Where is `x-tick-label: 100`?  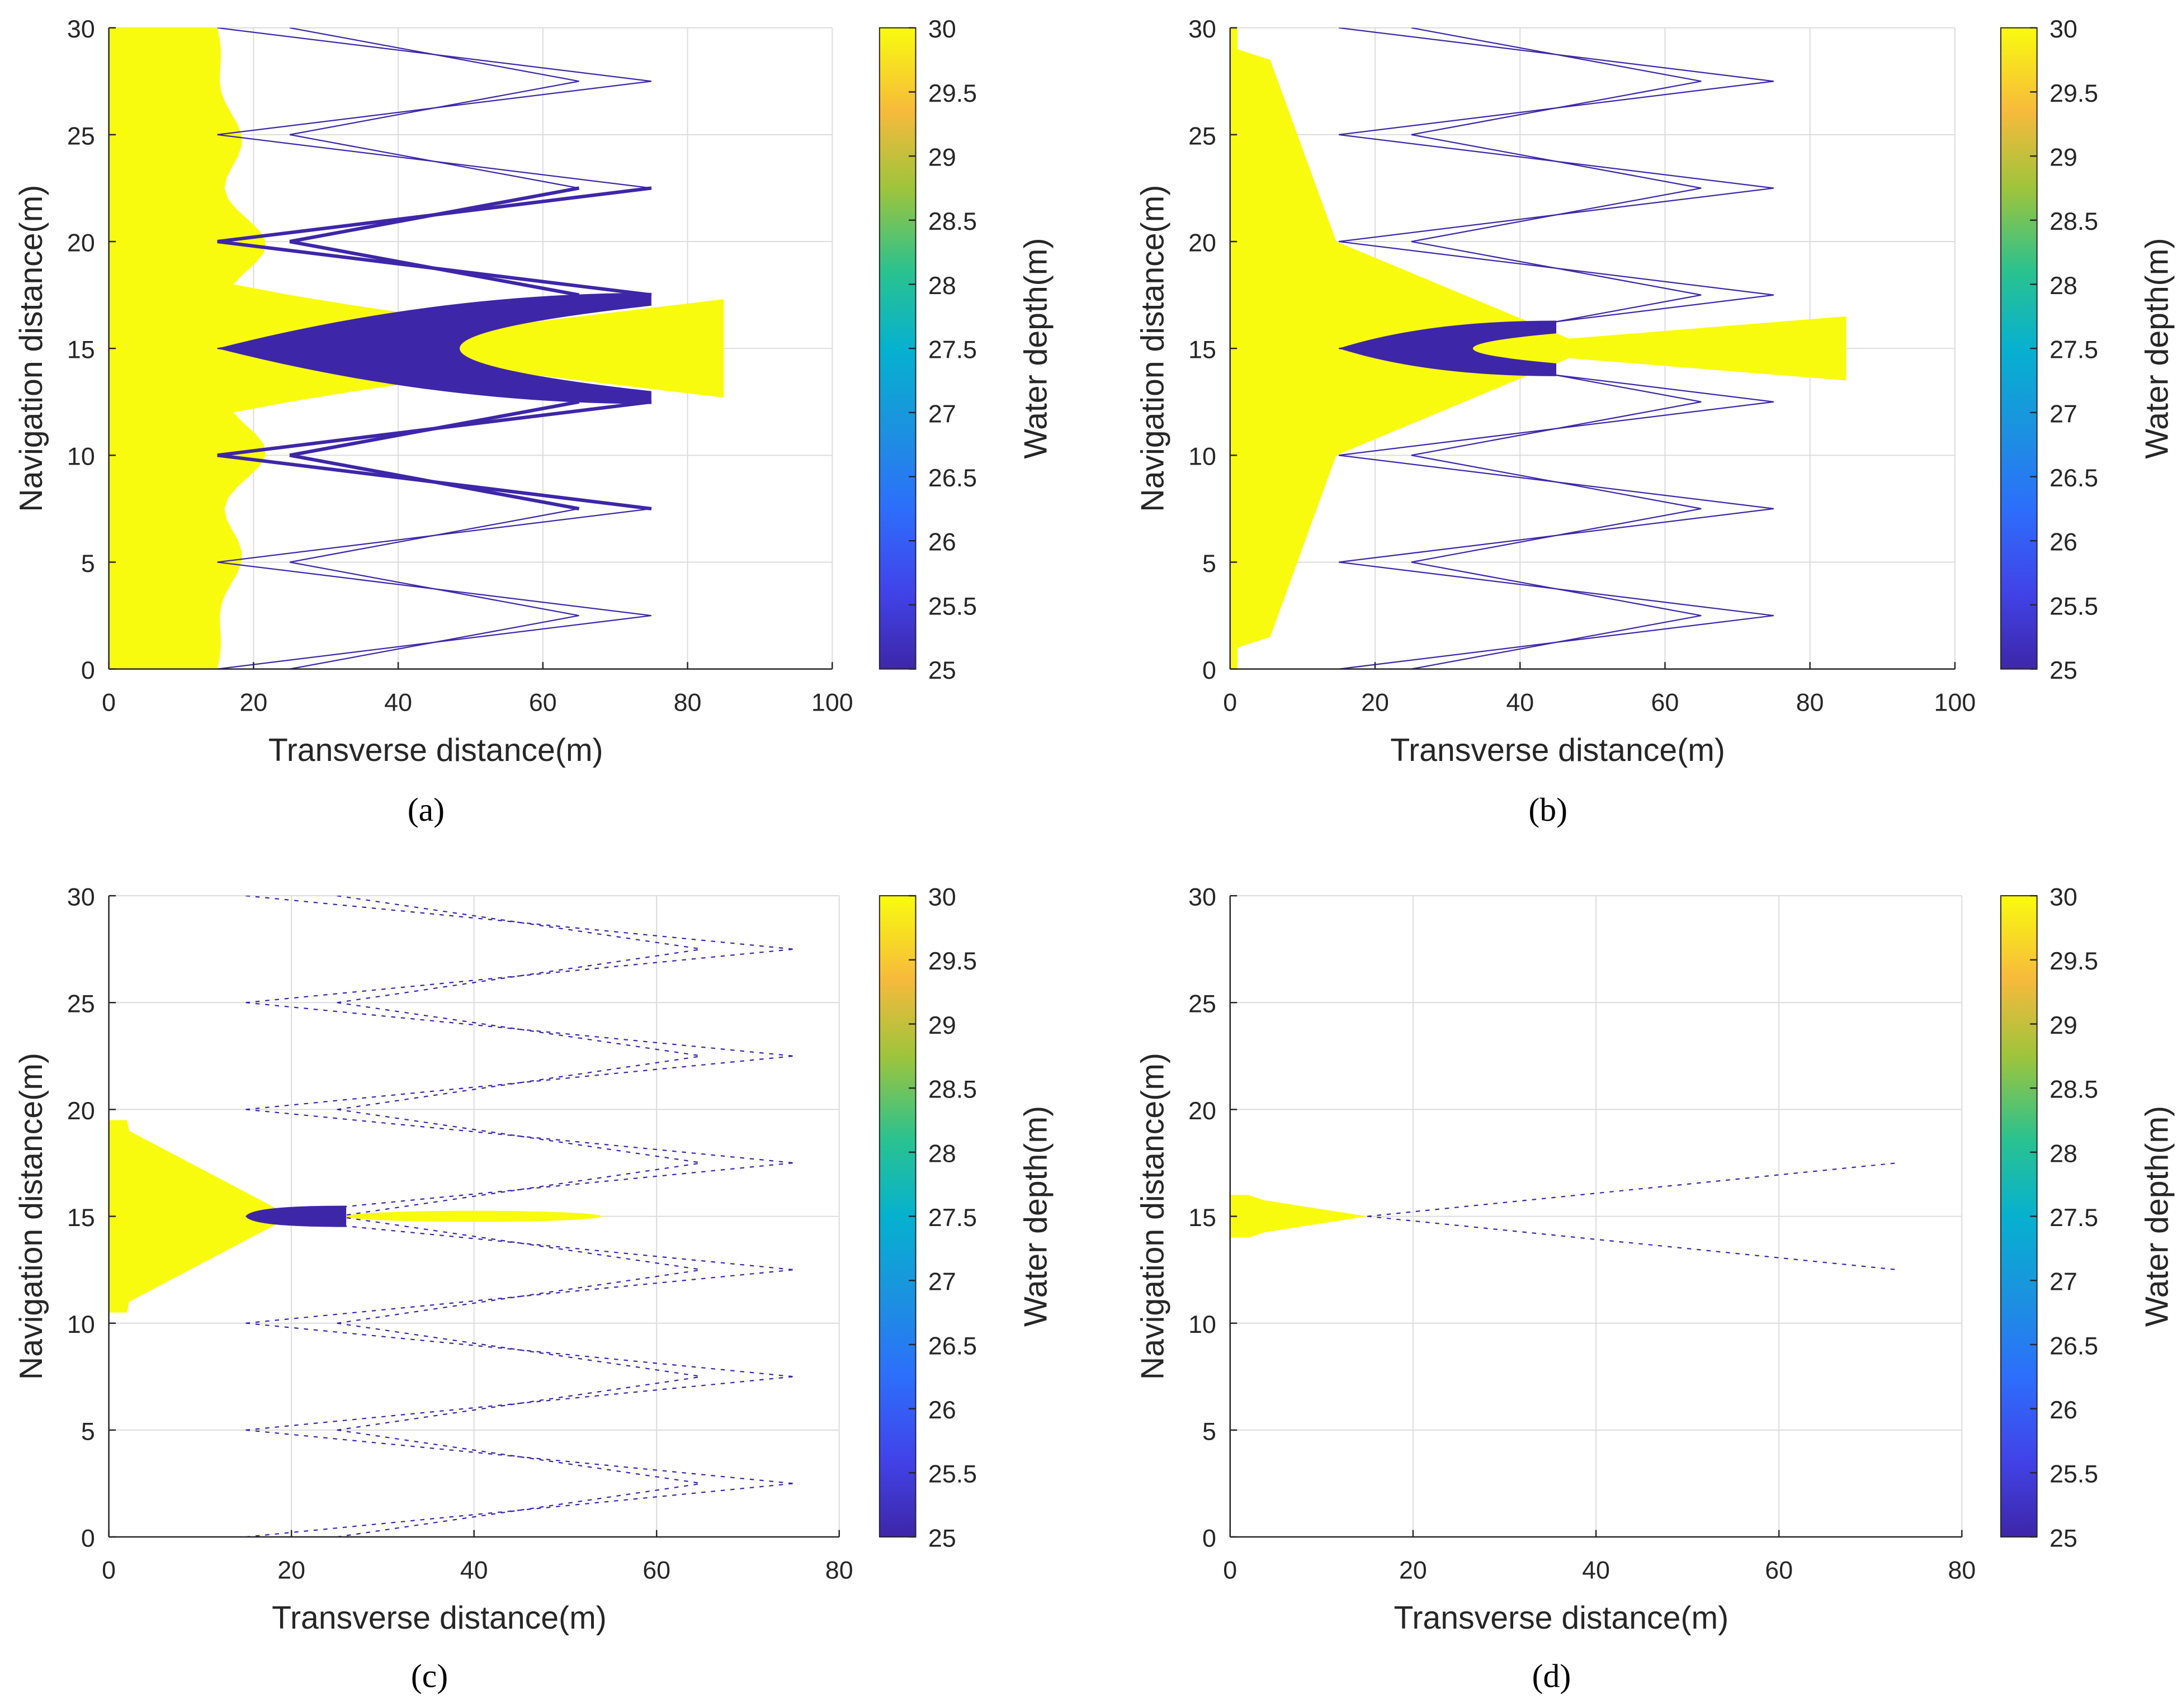 x-tick-label: 100 is located at coordinates (1955, 702).